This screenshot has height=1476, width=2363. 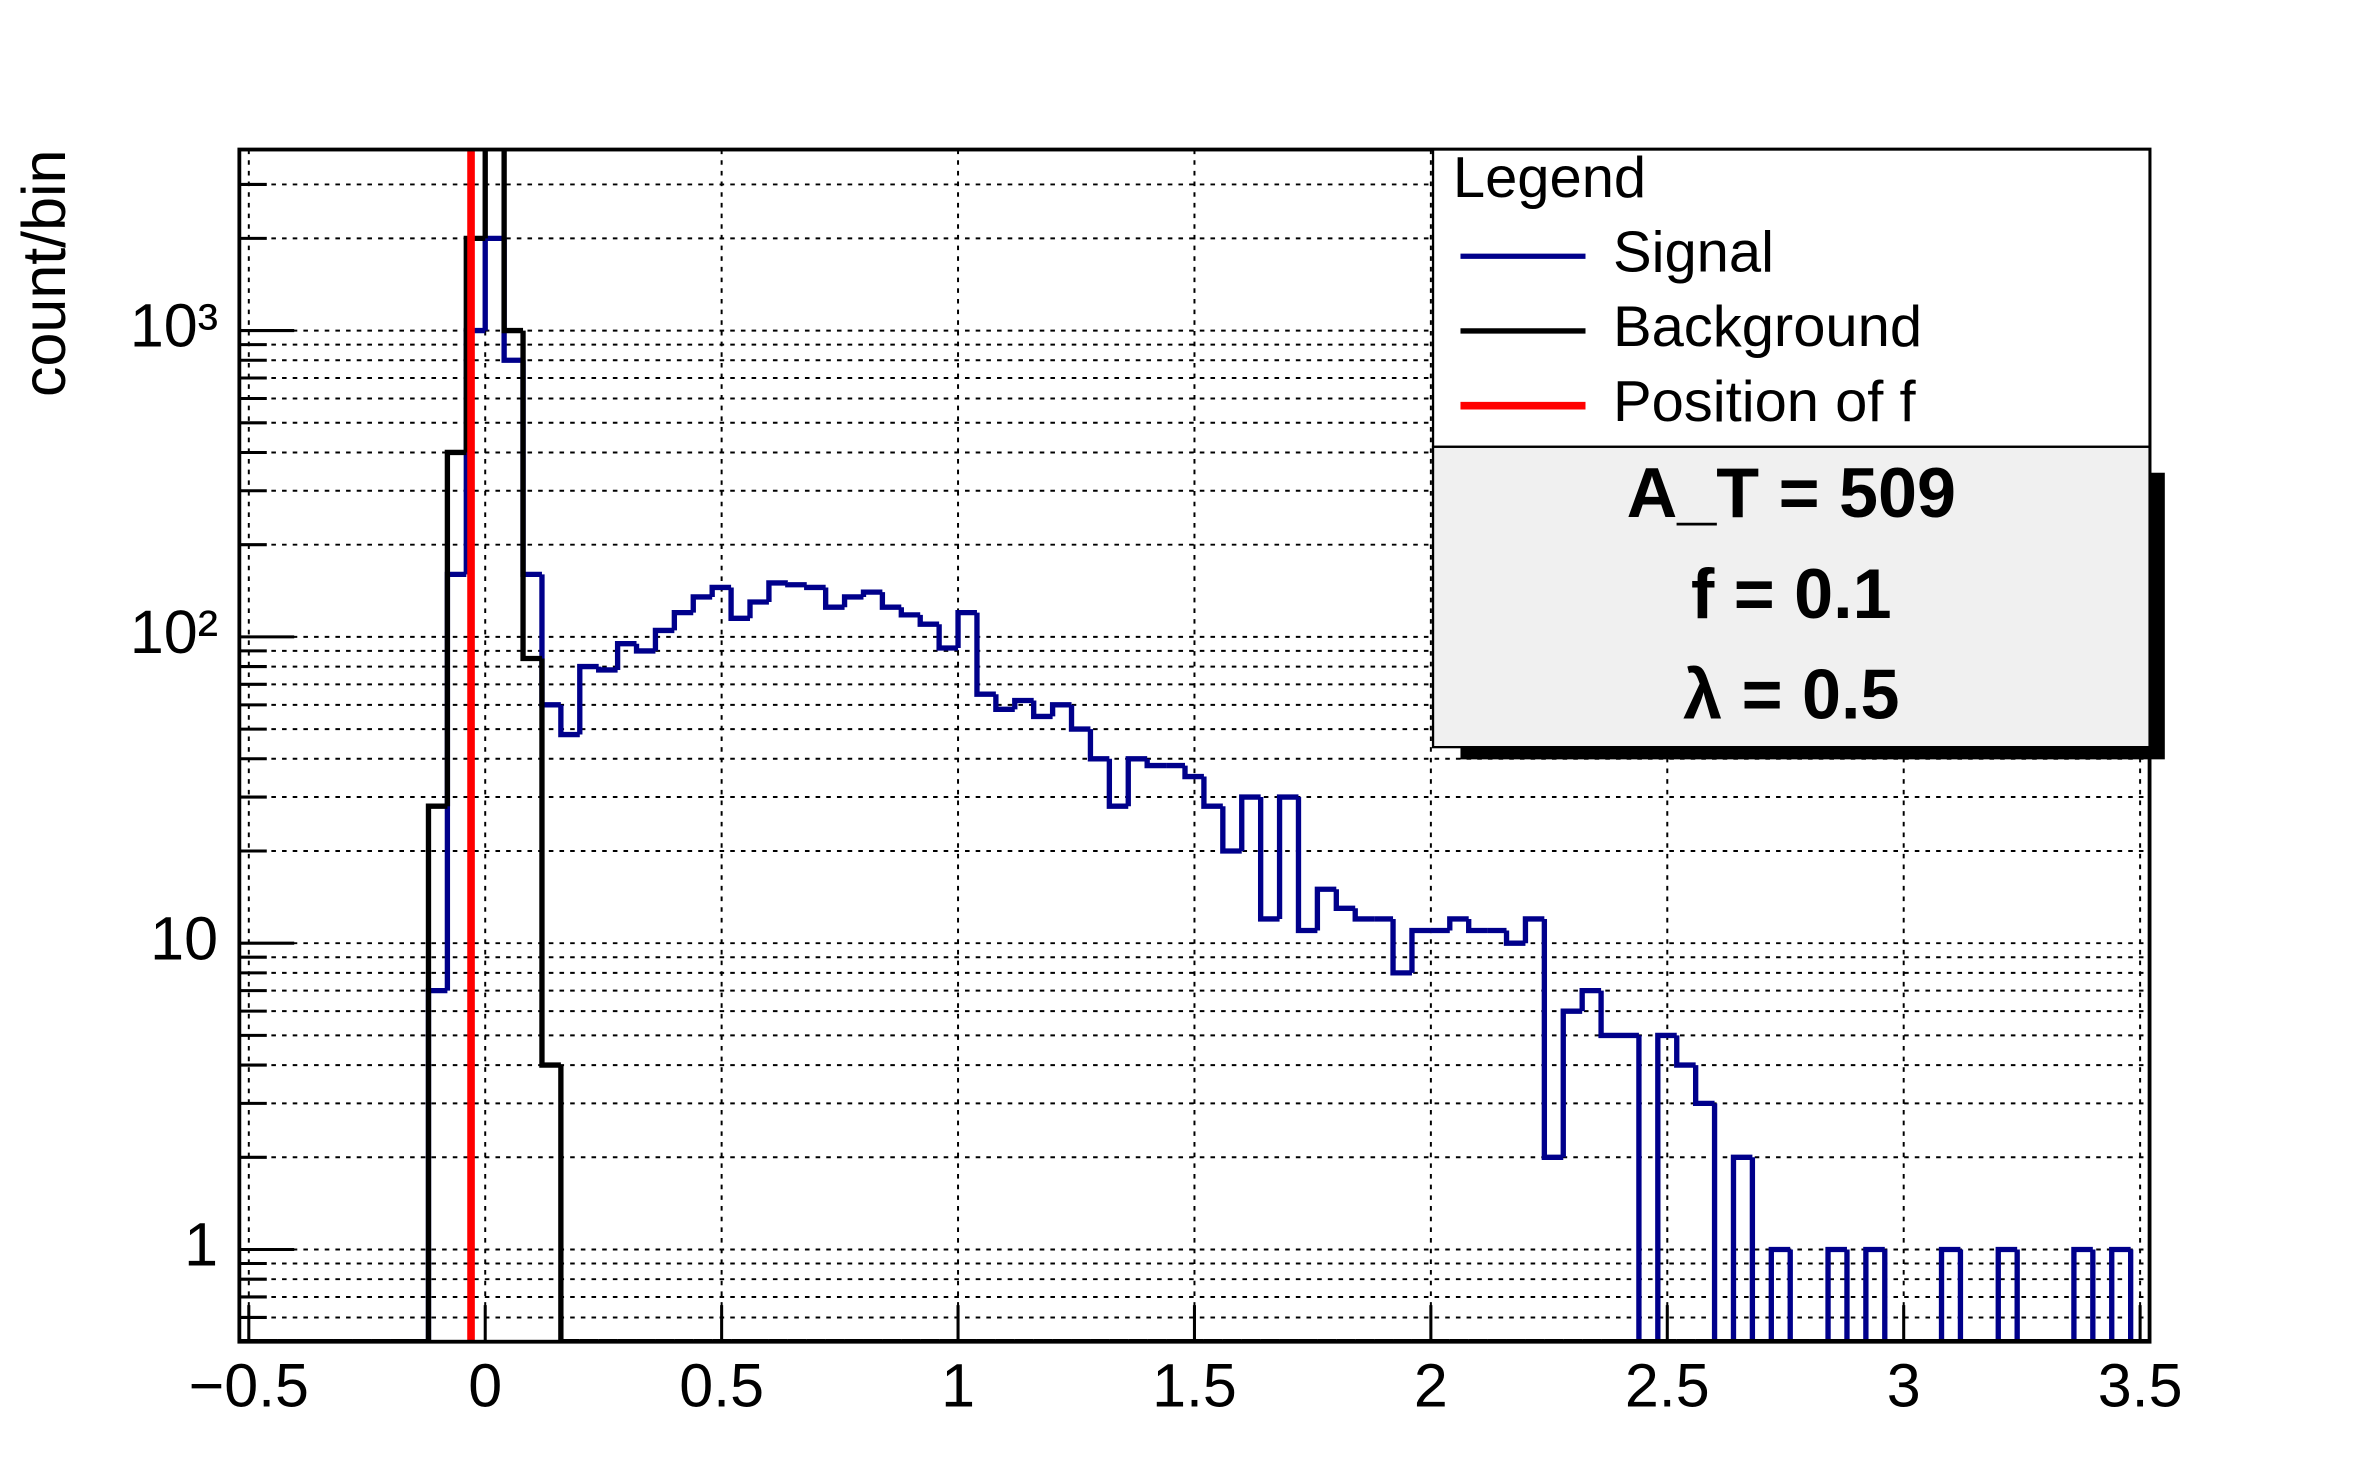 I want to click on x-tick-label: 0, so click(x=485, y=1386).